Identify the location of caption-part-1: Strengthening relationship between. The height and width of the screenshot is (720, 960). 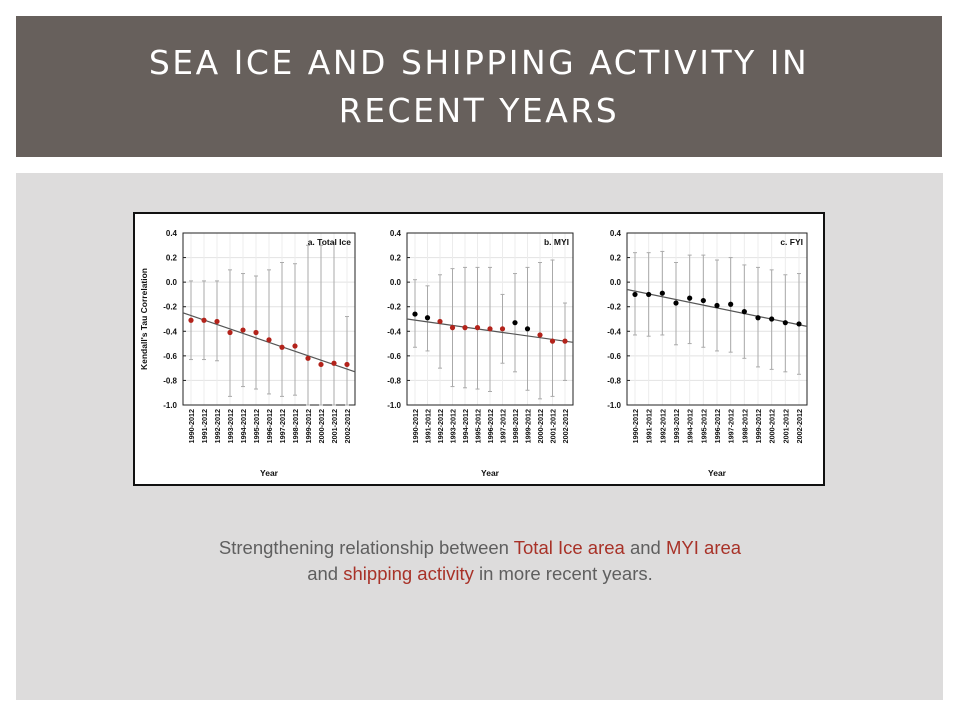
(366, 547).